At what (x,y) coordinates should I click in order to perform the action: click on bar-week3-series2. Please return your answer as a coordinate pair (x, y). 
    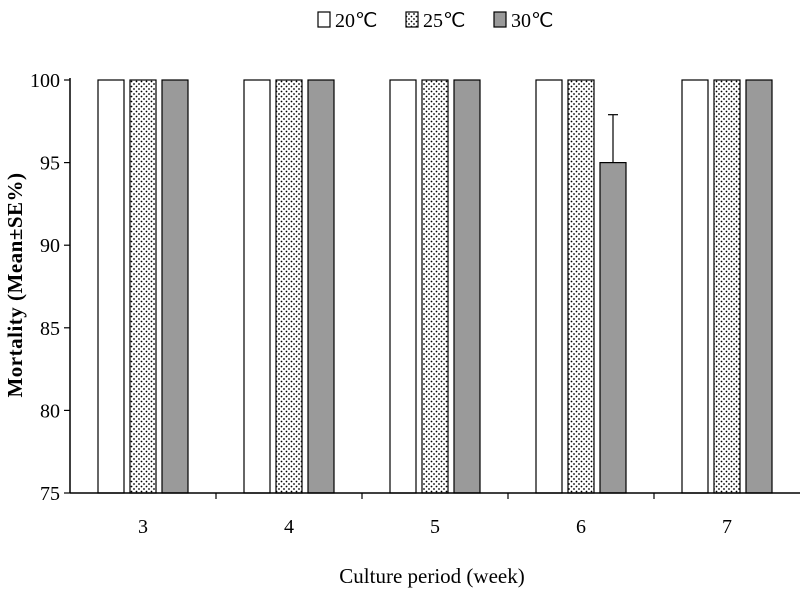
    Looking at the image, I should click on (143, 286).